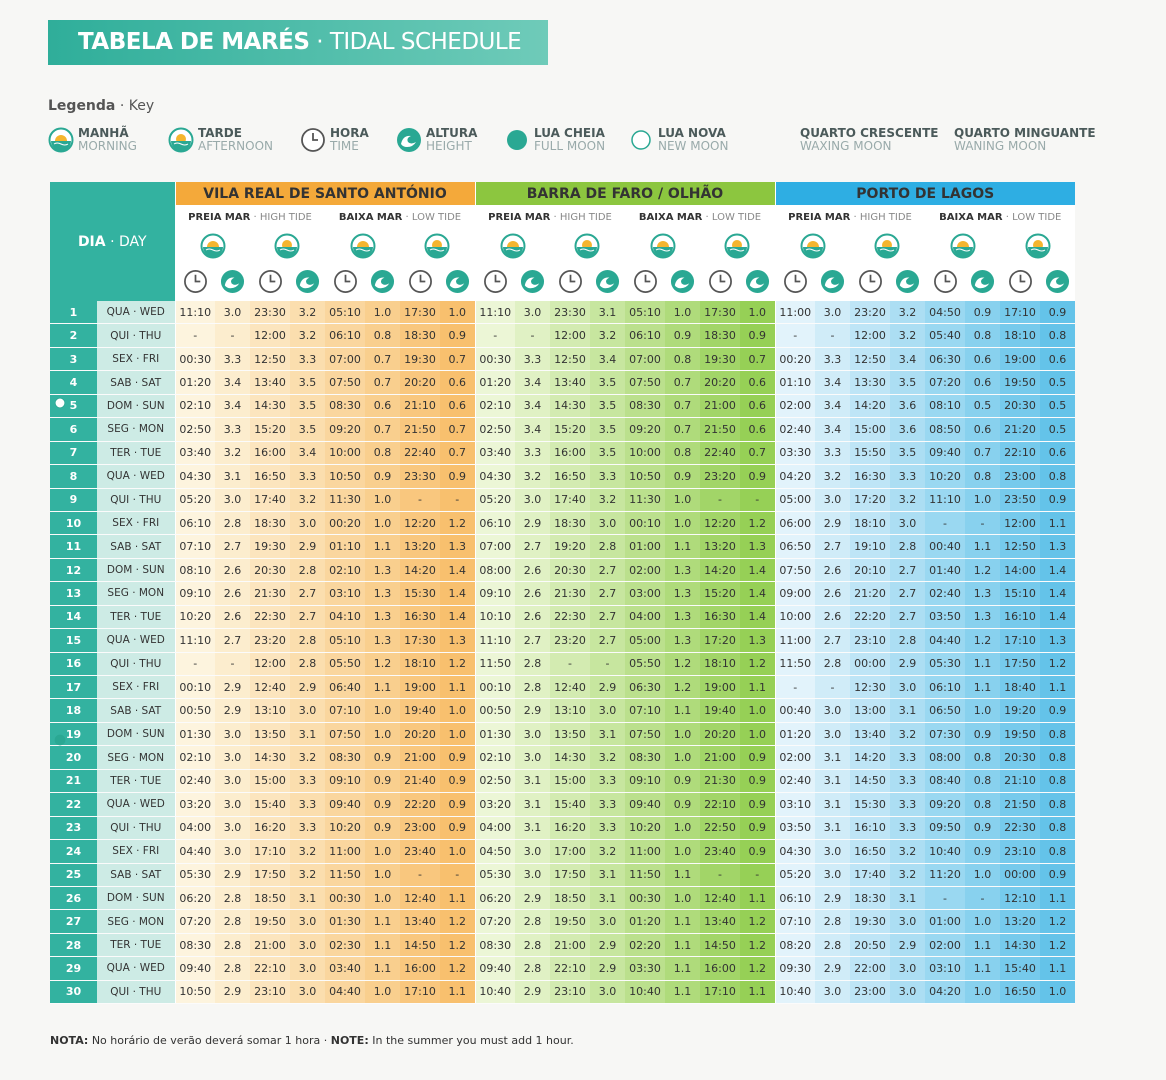 This screenshot has width=1166, height=1080. What do you see at coordinates (532, 828) in the screenshot?
I see `tide-height: 3.1` at bounding box center [532, 828].